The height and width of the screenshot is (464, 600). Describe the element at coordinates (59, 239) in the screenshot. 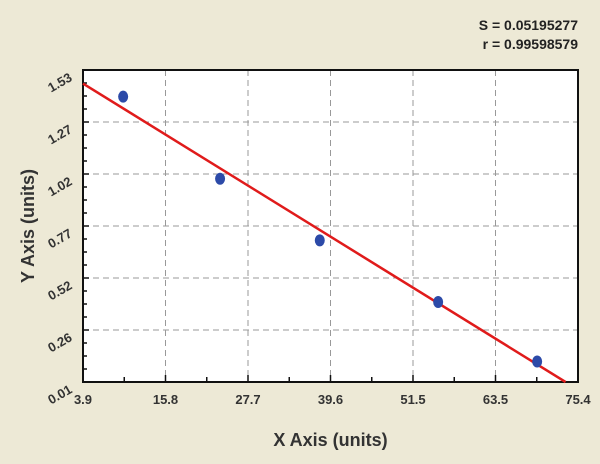

I see `y-tick-label: 0.77` at that location.